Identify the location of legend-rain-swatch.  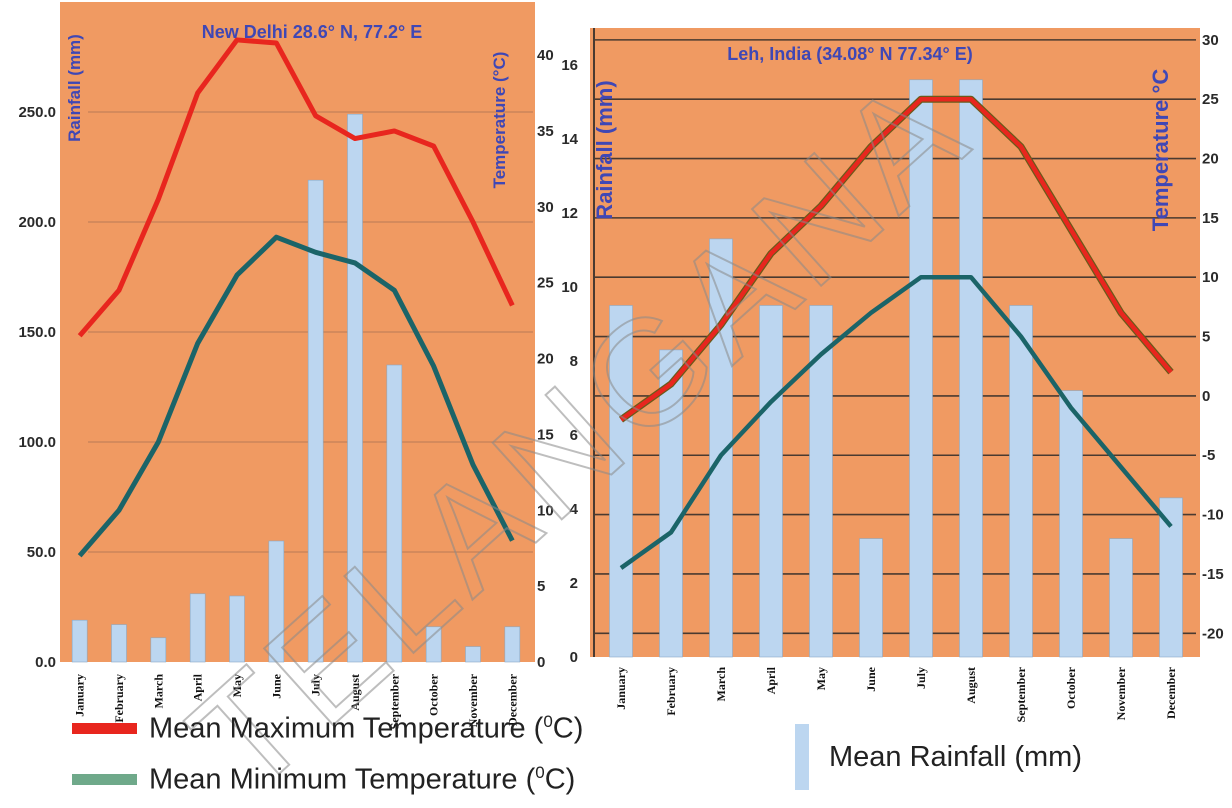
(802, 757).